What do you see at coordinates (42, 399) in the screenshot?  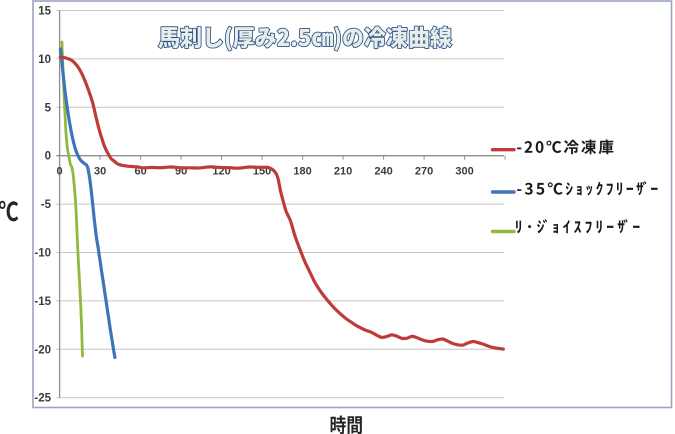 I see `svg-text: -25` at bounding box center [42, 399].